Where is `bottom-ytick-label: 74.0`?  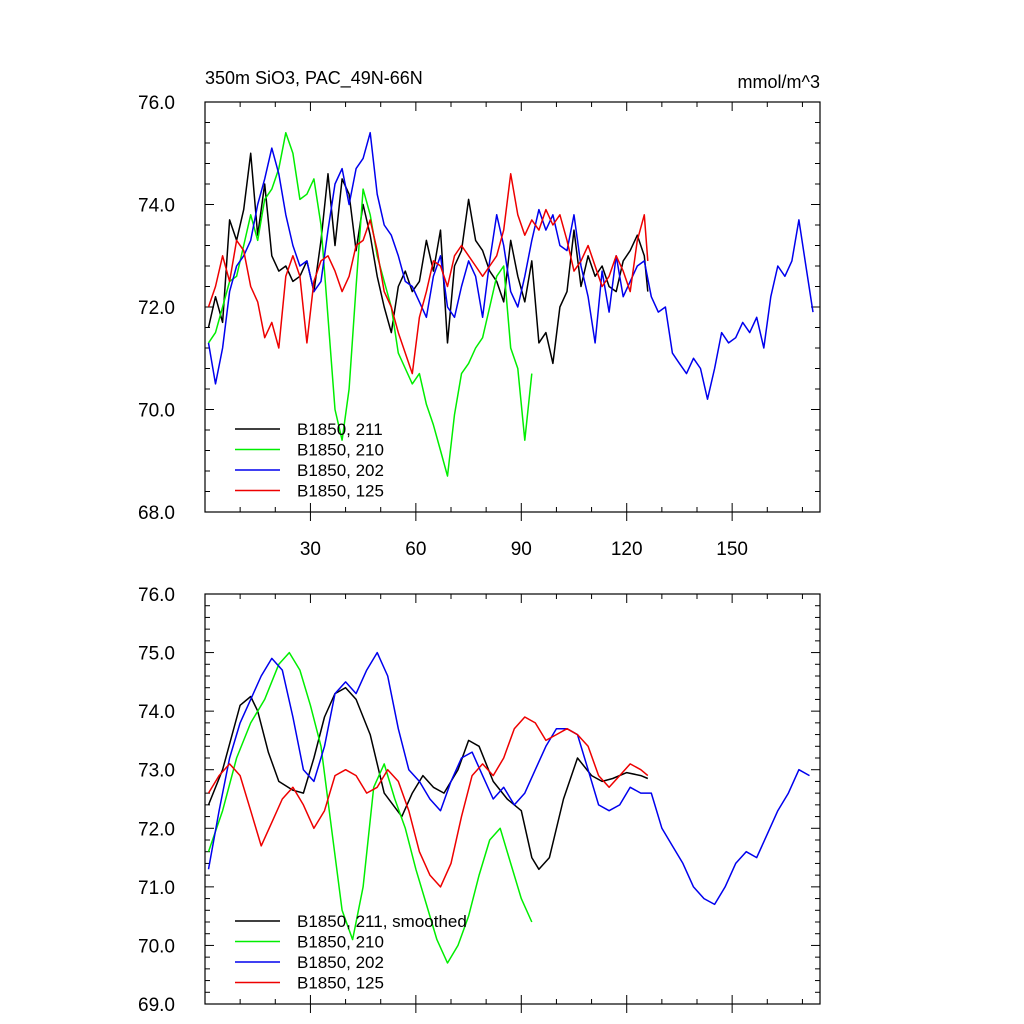
bottom-ytick-label: 74.0 is located at coordinates (156, 712).